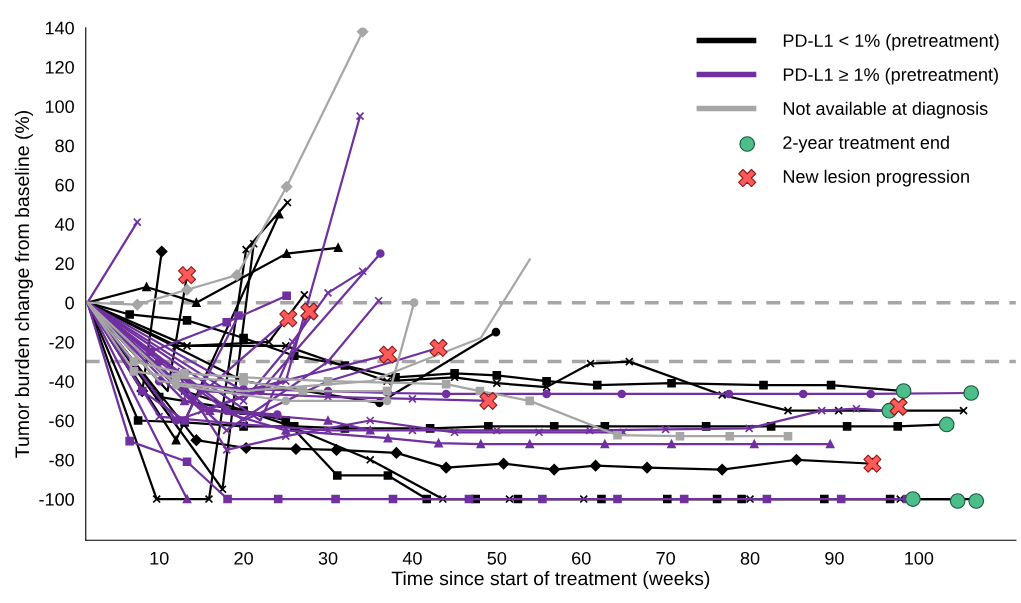 The width and height of the screenshot is (1021, 603). I want to click on x-tick-label: 70, so click(665, 558).